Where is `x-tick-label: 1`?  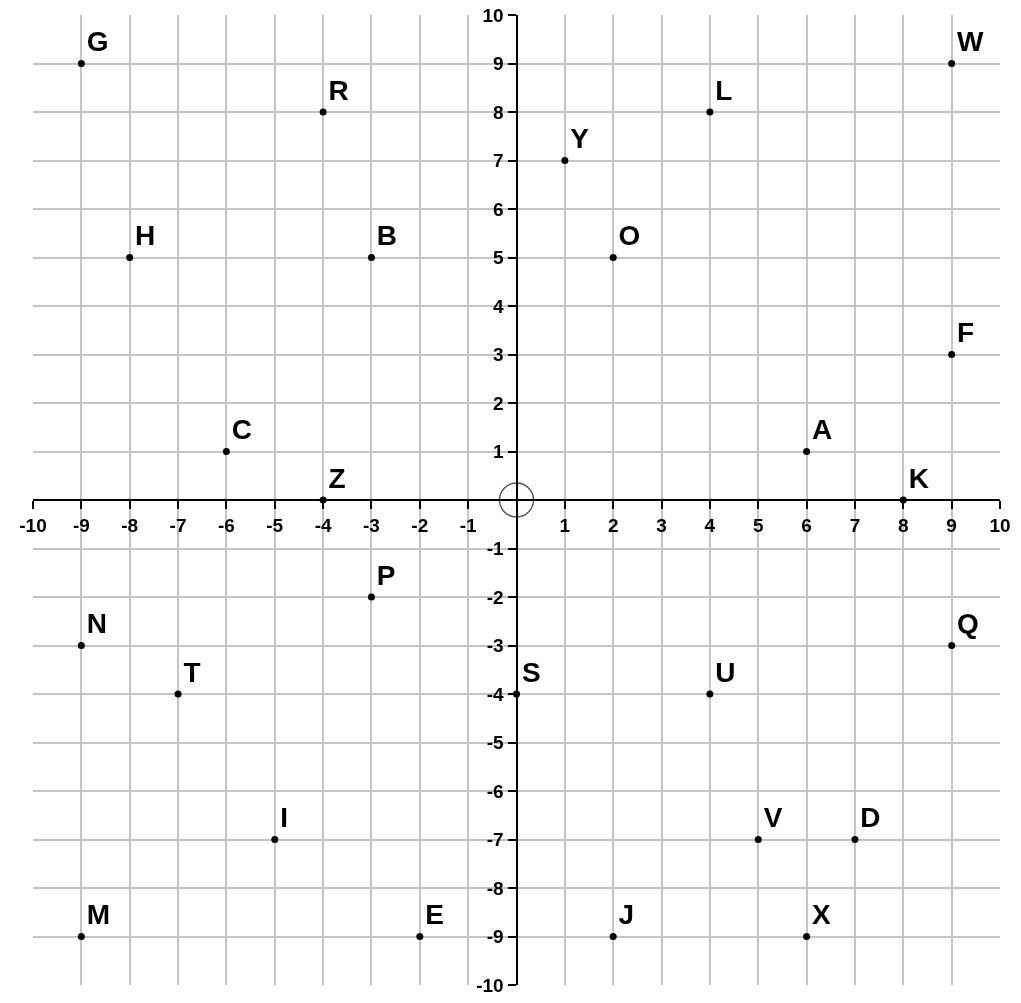 x-tick-label: 1 is located at coordinates (565, 525).